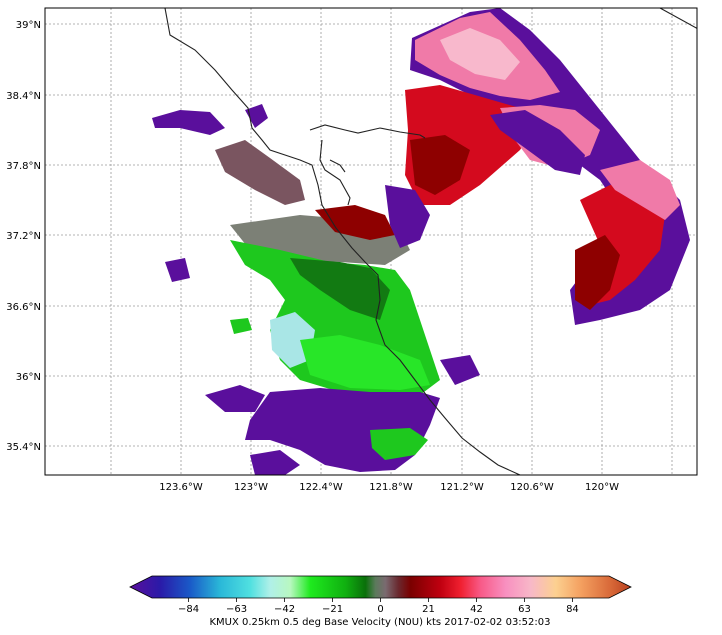  What do you see at coordinates (23, 166) in the screenshot?
I see `lat-tick-label: 37.8°N` at bounding box center [23, 166].